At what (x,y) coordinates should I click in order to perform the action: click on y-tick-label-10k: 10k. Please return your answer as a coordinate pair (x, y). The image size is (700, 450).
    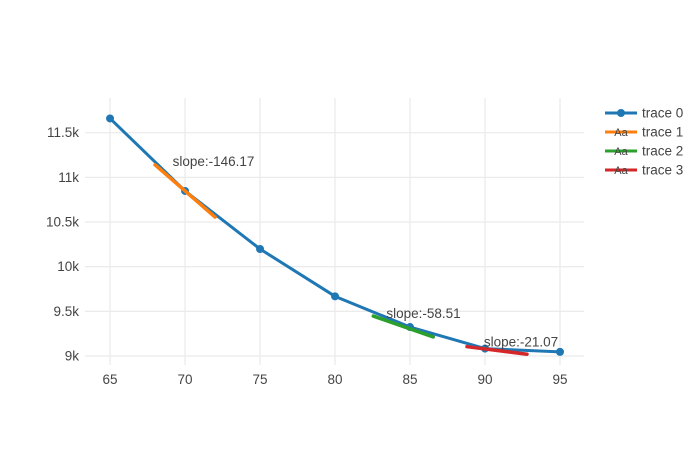
    Looking at the image, I should click on (68, 266).